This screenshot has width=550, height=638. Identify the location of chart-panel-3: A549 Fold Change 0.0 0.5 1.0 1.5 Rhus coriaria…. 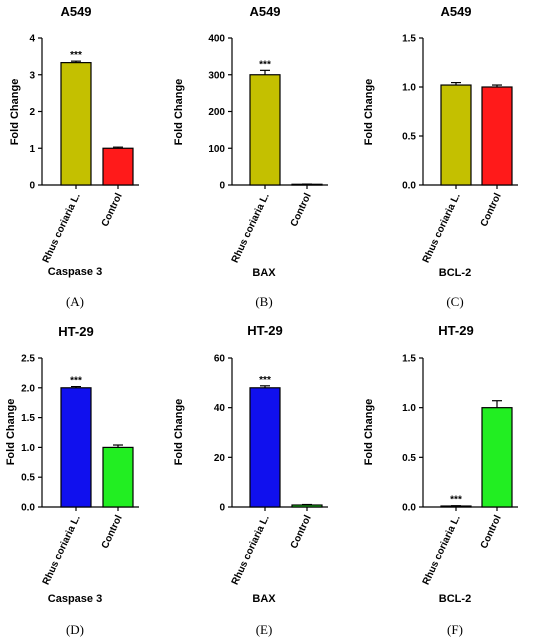
(440, 156).